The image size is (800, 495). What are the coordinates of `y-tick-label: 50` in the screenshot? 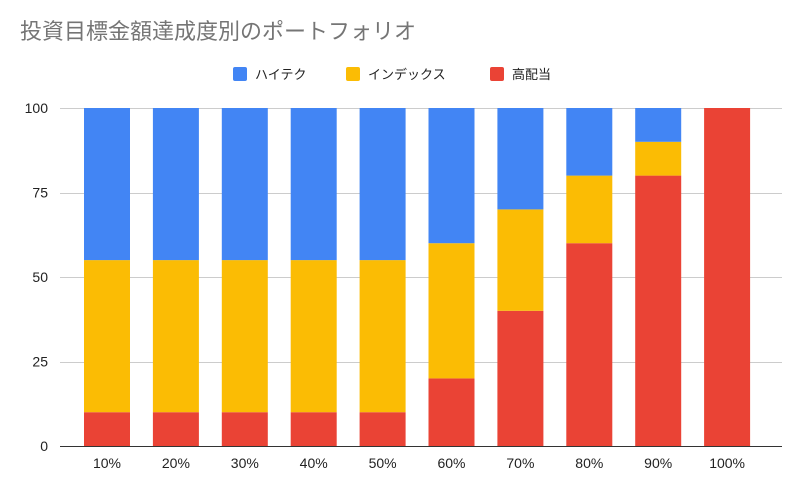 It's located at (40, 277).